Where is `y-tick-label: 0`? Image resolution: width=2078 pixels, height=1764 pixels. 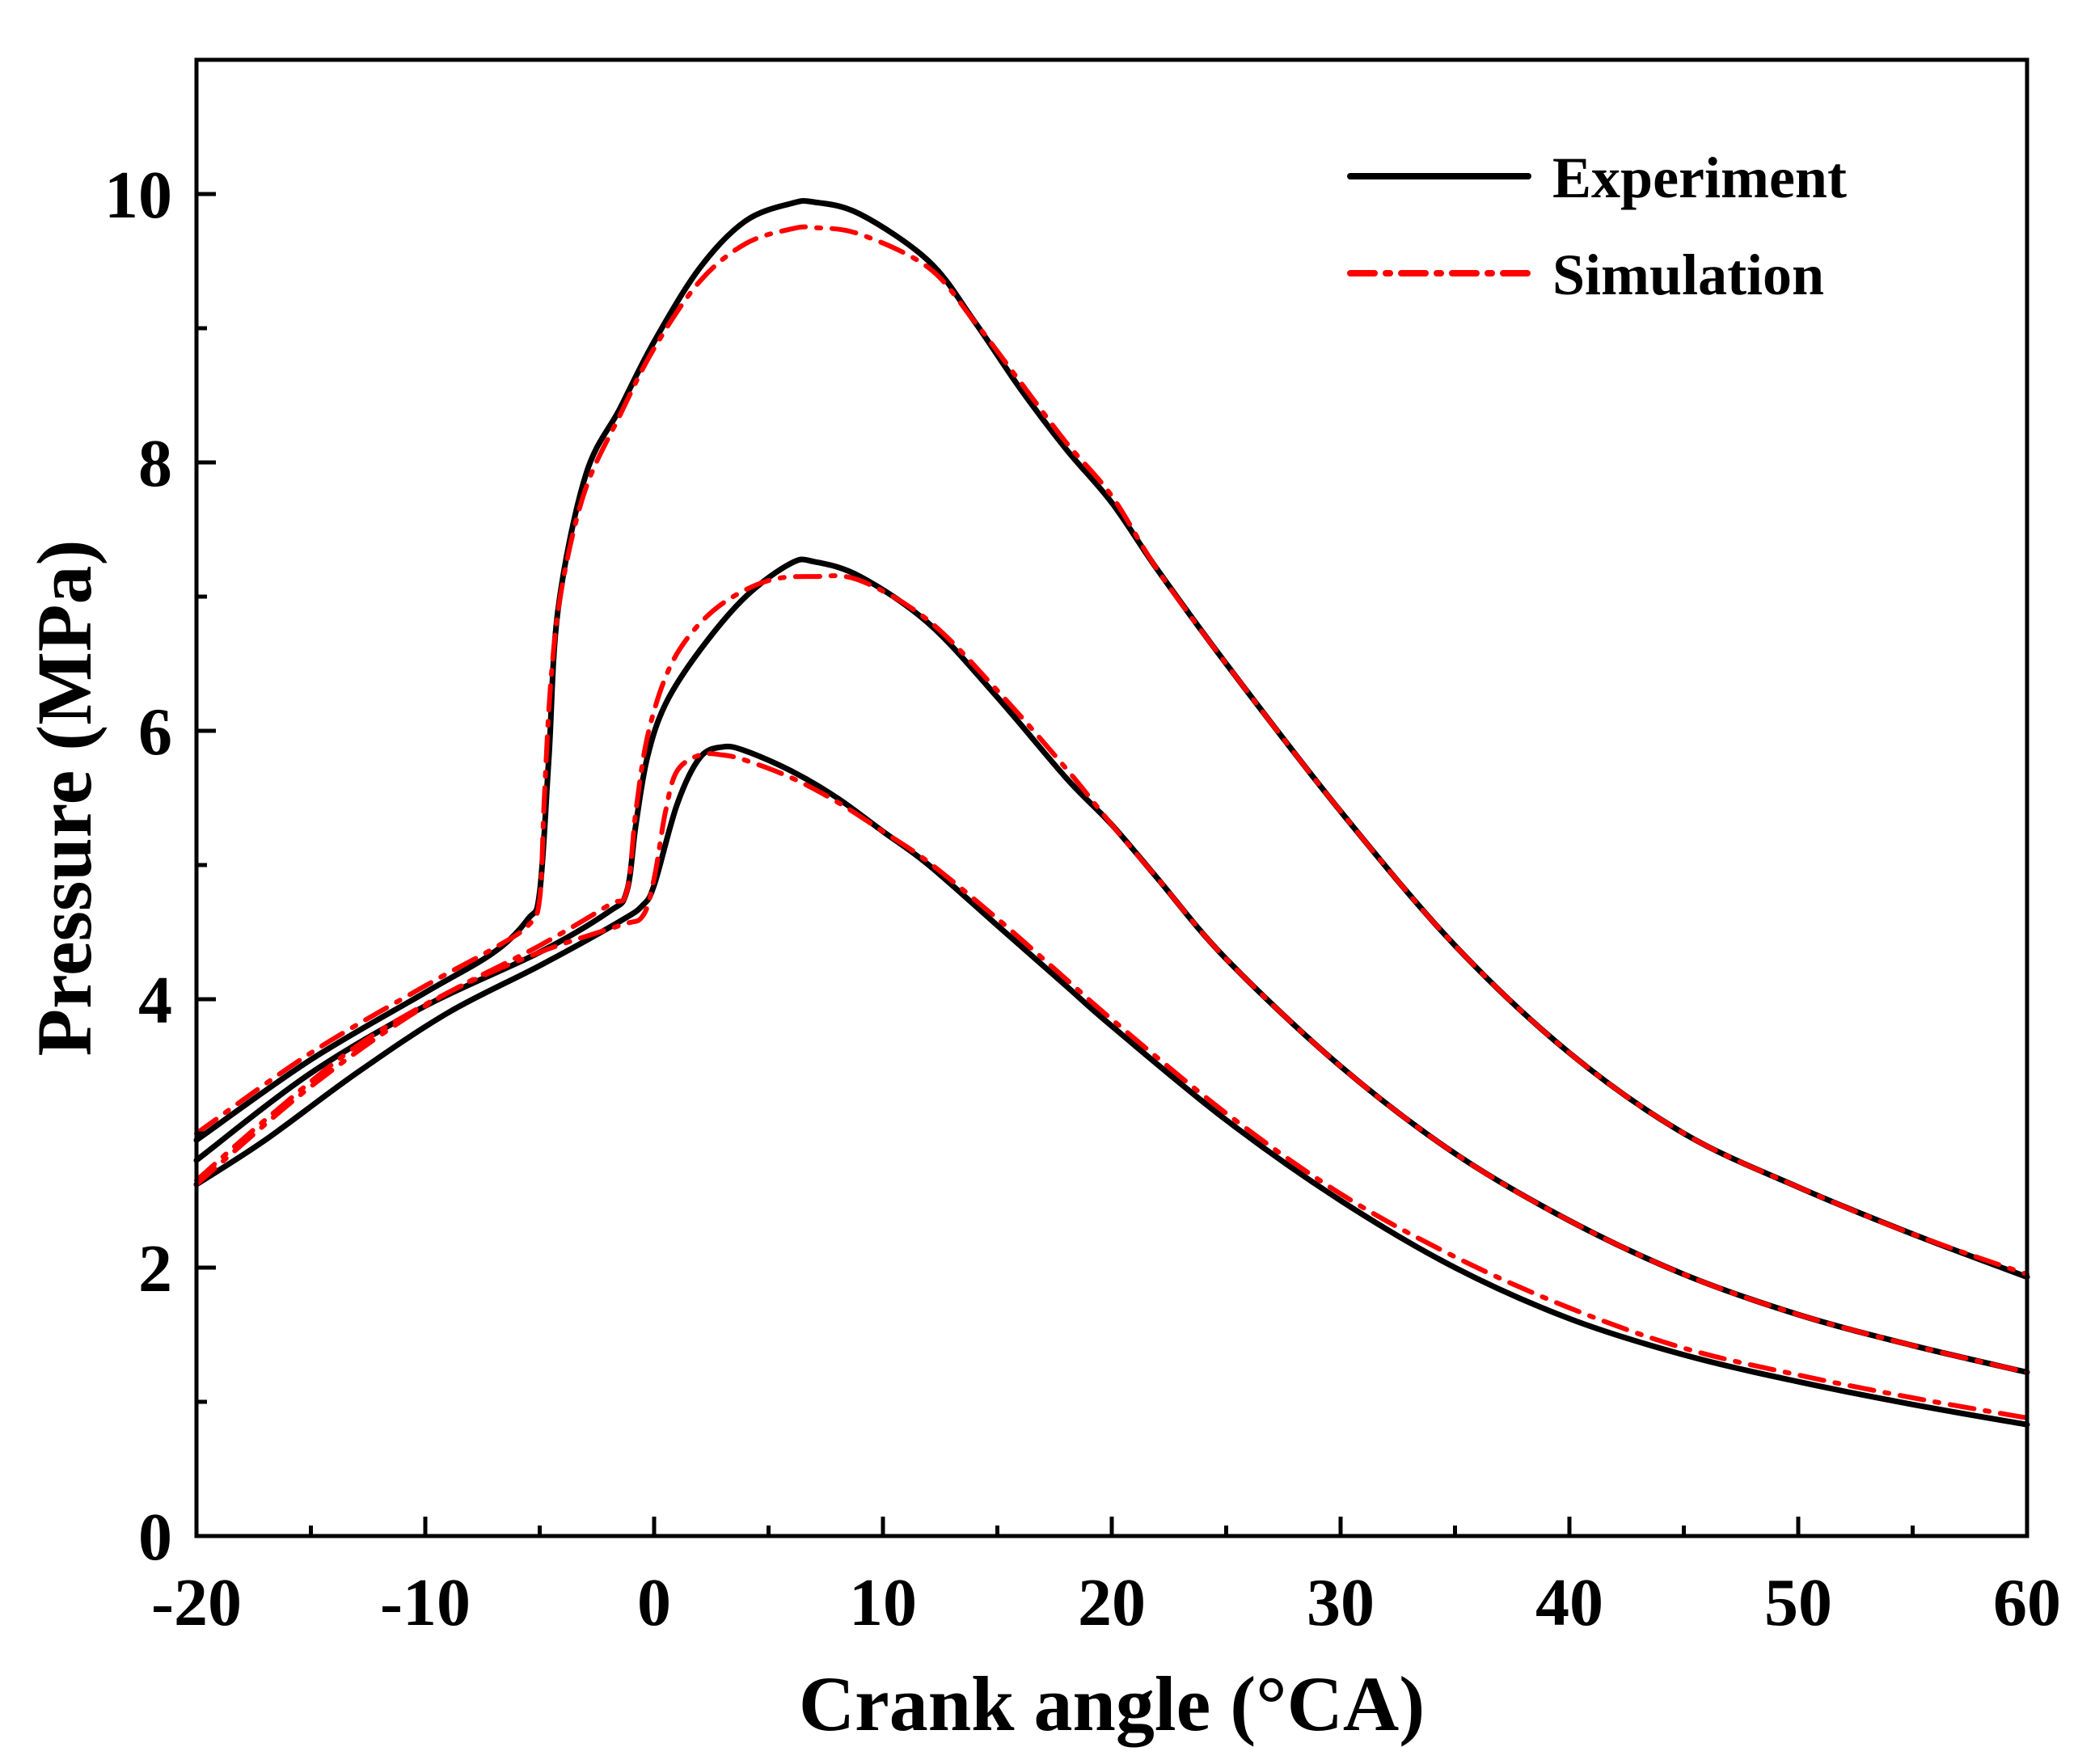 y-tick-label: 0 is located at coordinates (155, 1538).